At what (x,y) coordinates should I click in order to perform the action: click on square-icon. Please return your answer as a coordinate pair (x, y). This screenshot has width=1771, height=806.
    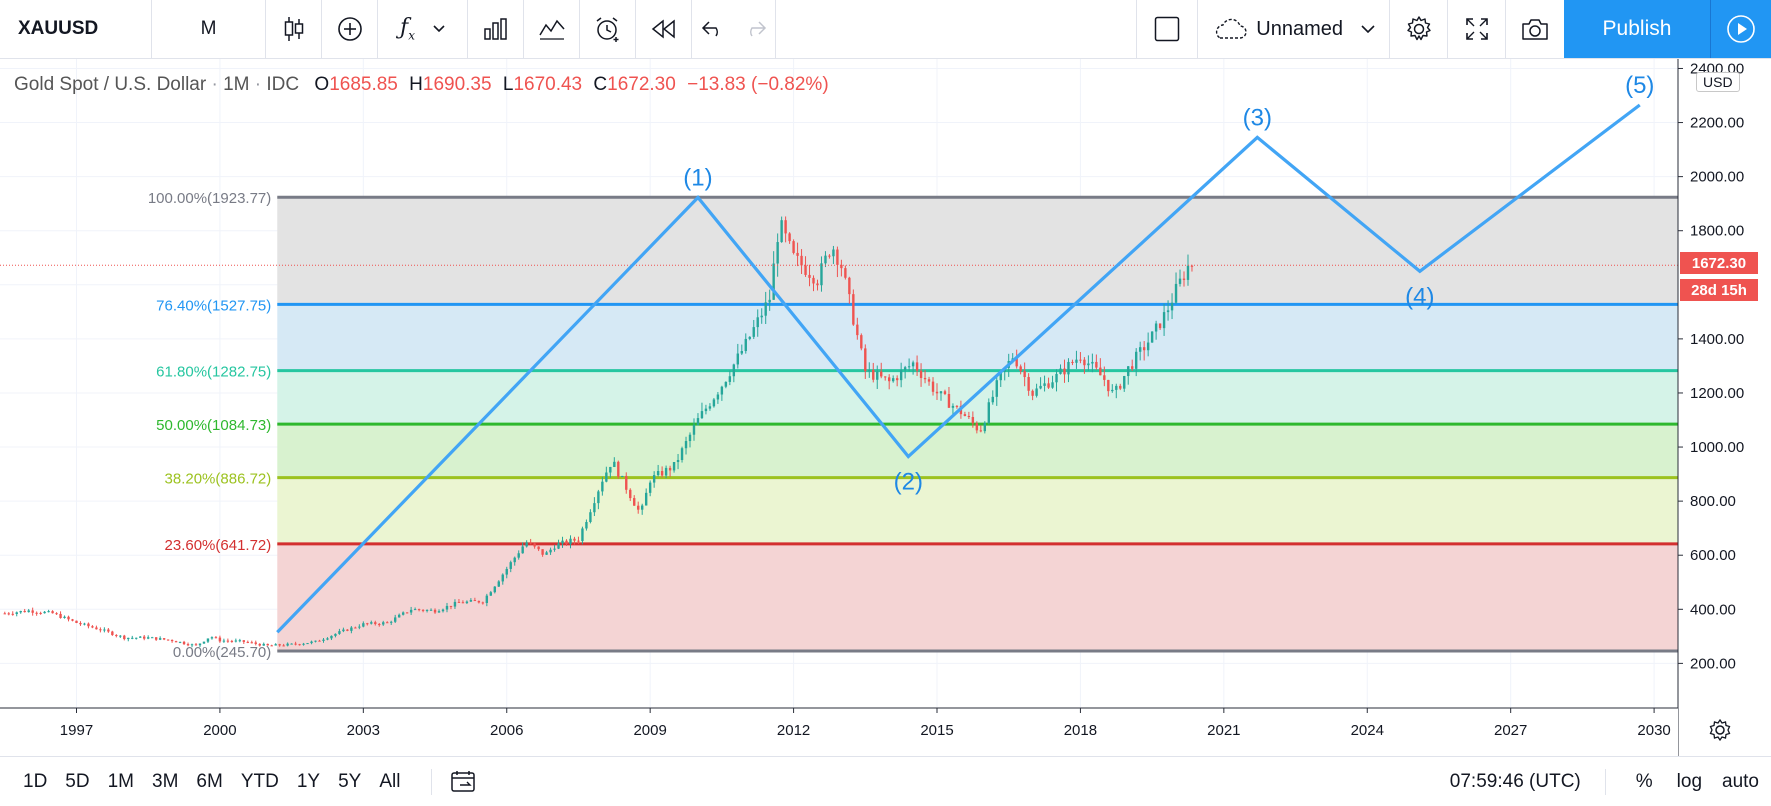
    Looking at the image, I should click on (1167, 29).